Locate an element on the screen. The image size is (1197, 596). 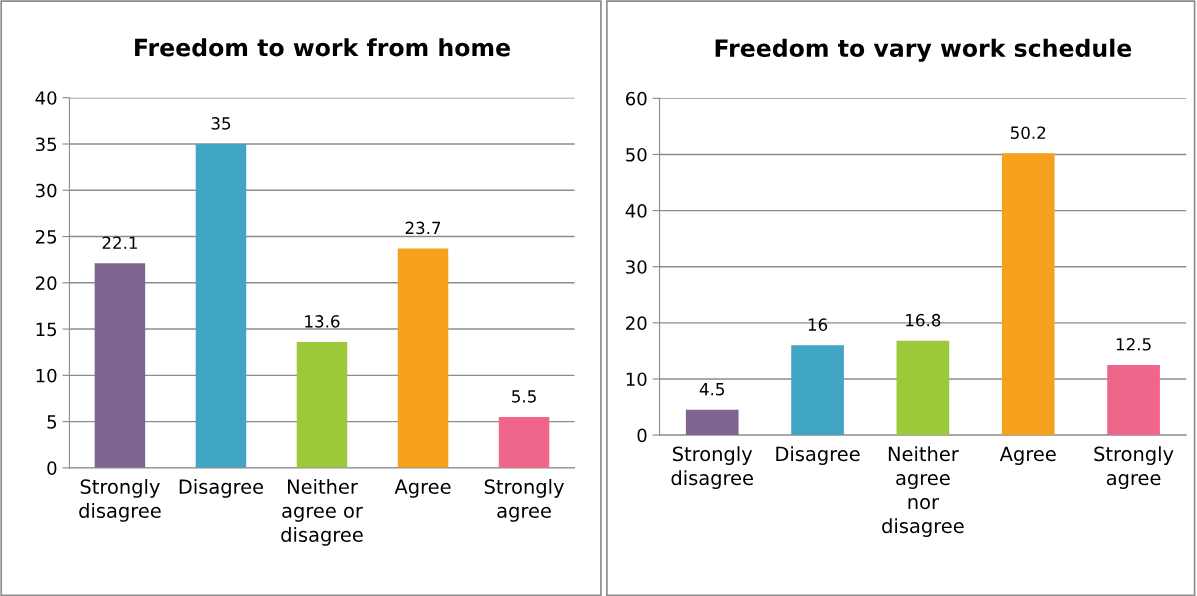
data-label: 23.7 is located at coordinates (423, 228).